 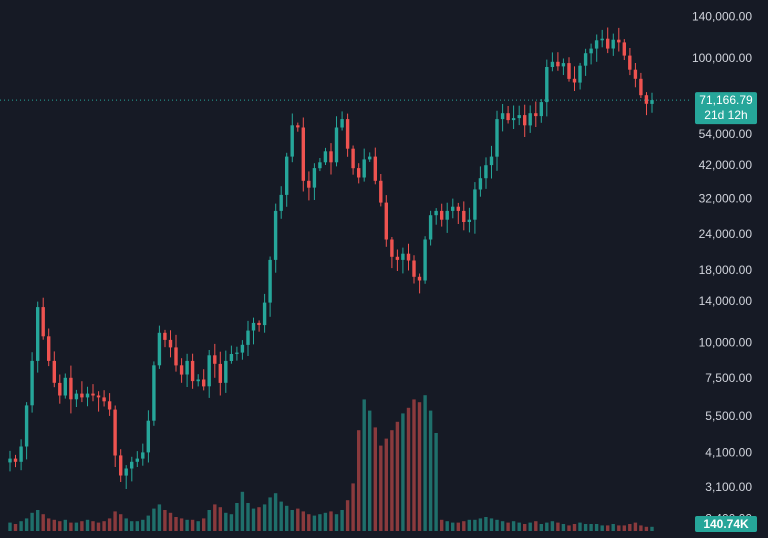 What do you see at coordinates (726, 100) in the screenshot?
I see `last-price-value: 71,166.79` at bounding box center [726, 100].